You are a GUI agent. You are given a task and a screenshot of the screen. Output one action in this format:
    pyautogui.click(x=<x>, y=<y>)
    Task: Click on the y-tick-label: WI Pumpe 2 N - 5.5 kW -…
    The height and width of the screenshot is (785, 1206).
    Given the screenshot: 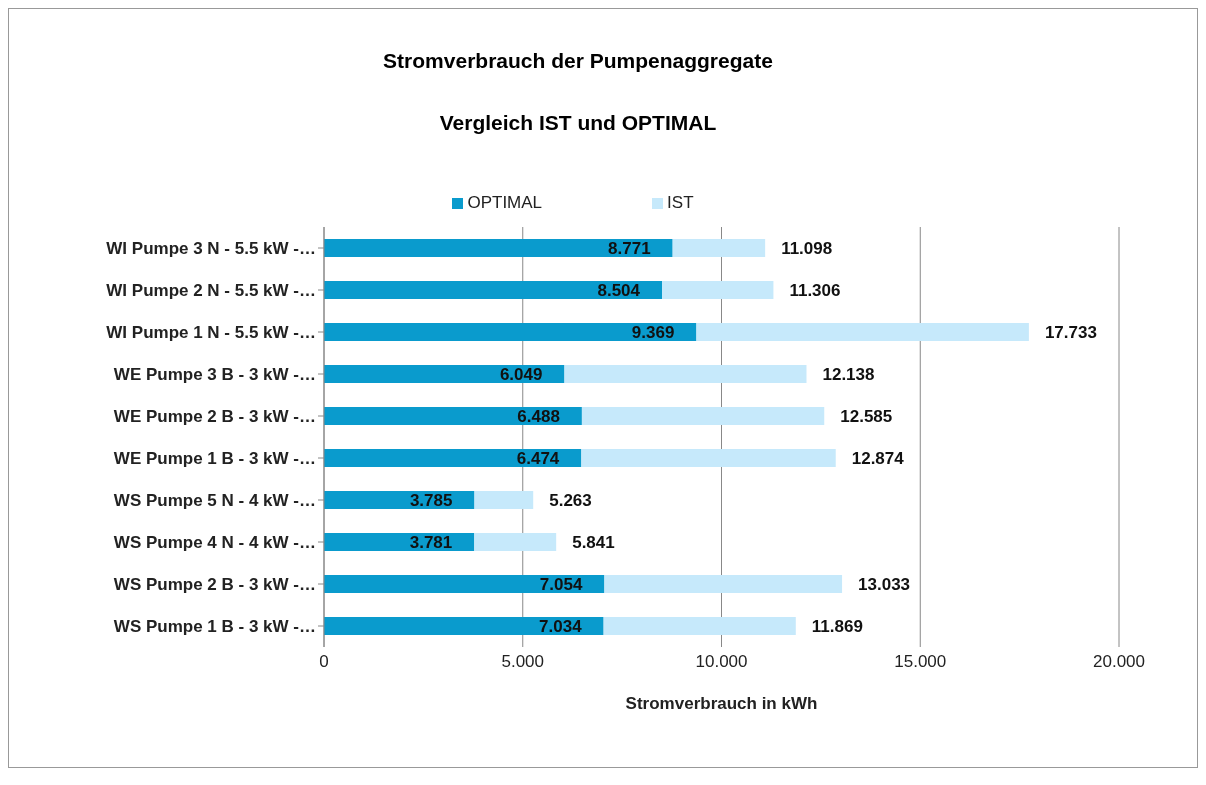 What is the action you would take?
    pyautogui.click(x=211, y=291)
    